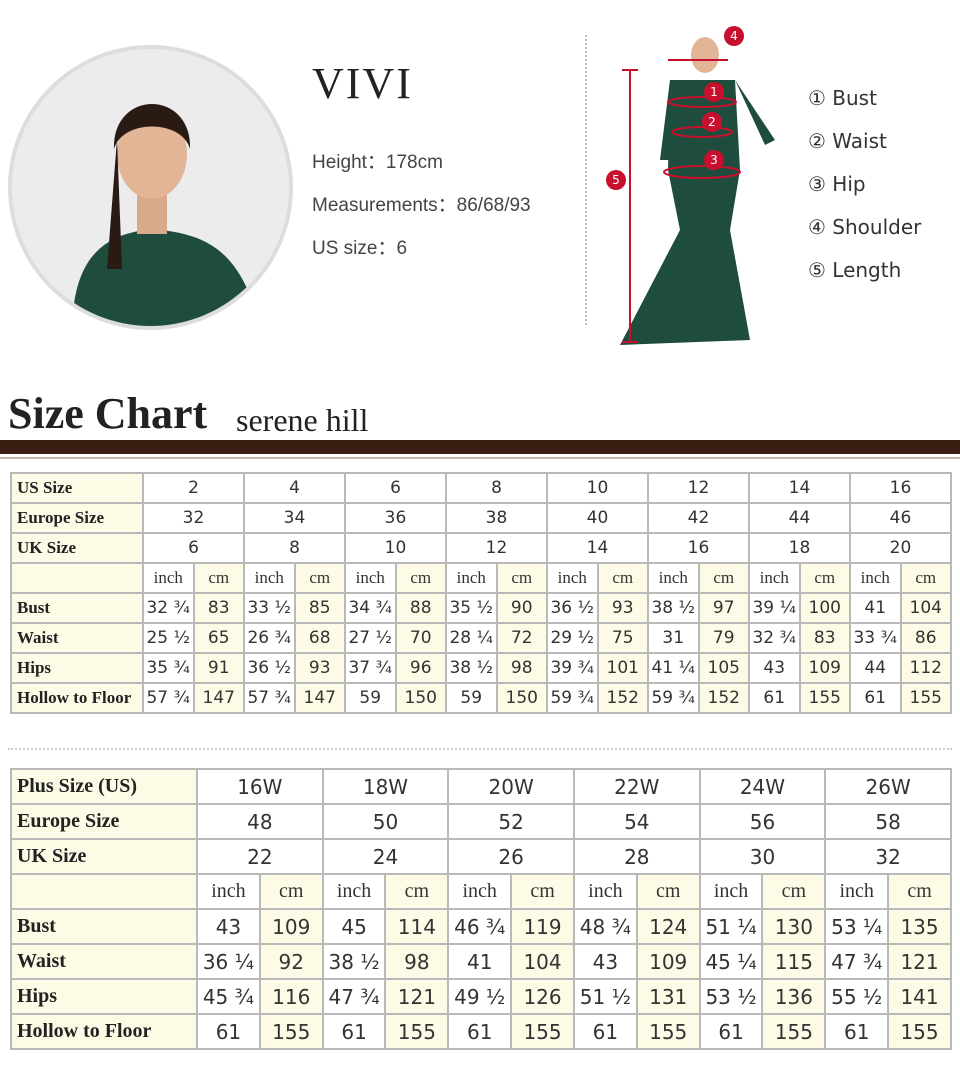 The width and height of the screenshot is (960, 1084). I want to click on size-cell: 42, so click(698, 518).